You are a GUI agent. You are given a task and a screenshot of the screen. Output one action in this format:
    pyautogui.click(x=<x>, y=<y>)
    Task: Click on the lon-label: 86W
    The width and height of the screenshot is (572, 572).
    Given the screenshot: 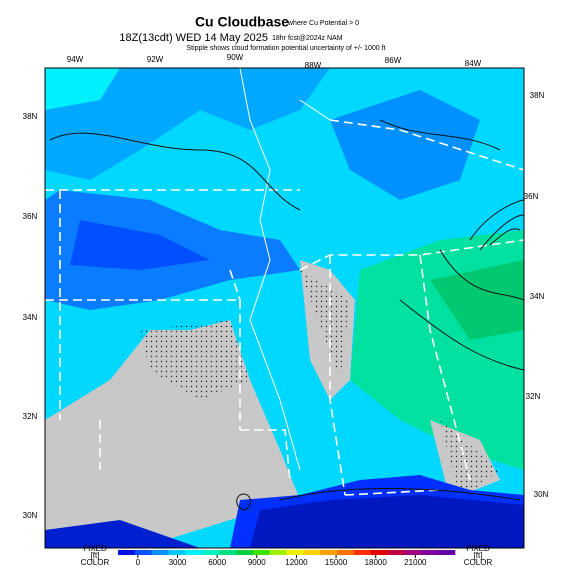 What is the action you would take?
    pyautogui.click(x=393, y=60)
    